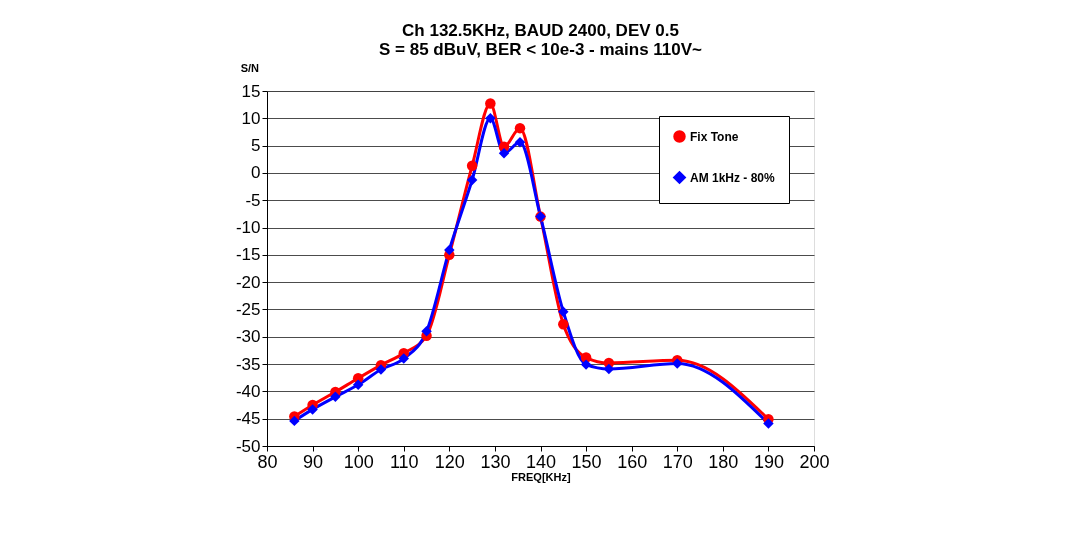 The image size is (1080, 534). Describe the element at coordinates (248, 228) in the screenshot. I see `y-tick-label: -10` at that location.